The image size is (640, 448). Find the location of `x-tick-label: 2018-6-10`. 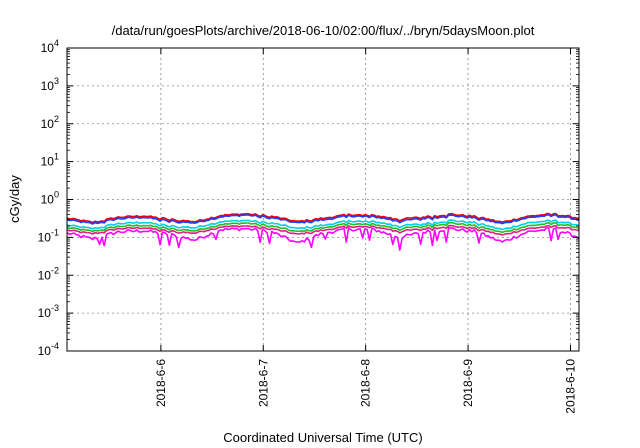

x-tick-label: 2018-6-10 is located at coordinates (570, 386).